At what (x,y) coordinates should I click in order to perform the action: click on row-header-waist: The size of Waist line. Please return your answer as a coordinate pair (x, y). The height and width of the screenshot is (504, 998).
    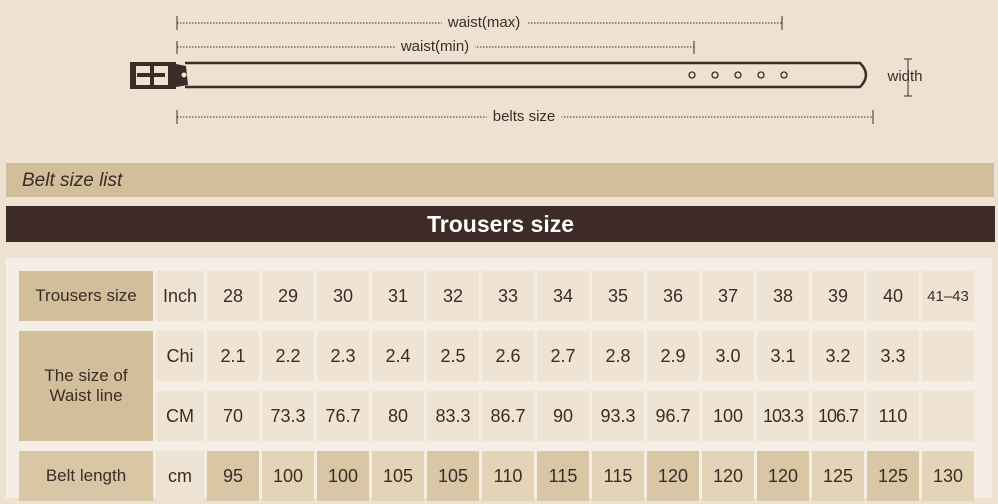
    Looking at the image, I should click on (86, 386).